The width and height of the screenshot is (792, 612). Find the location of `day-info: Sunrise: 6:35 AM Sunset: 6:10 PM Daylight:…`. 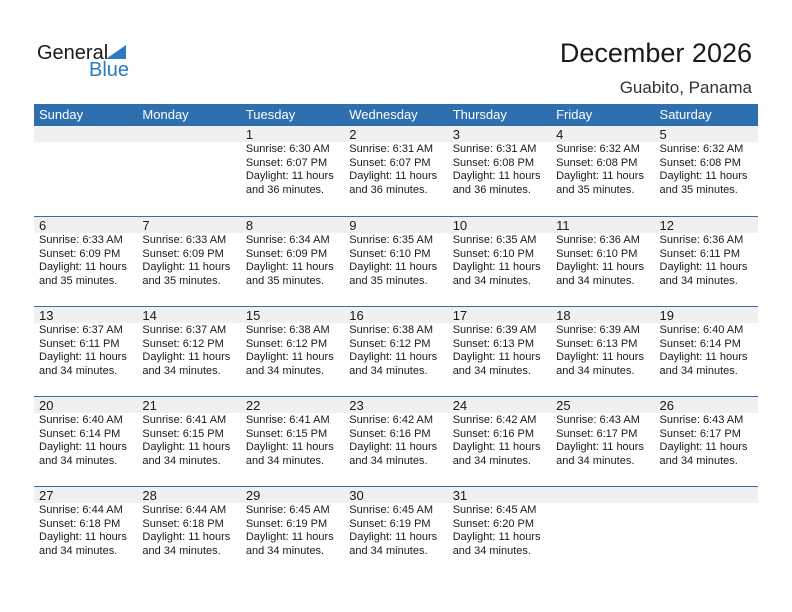

day-info: Sunrise: 6:35 AM Sunset: 6:10 PM Daylight:… is located at coordinates (502, 261).